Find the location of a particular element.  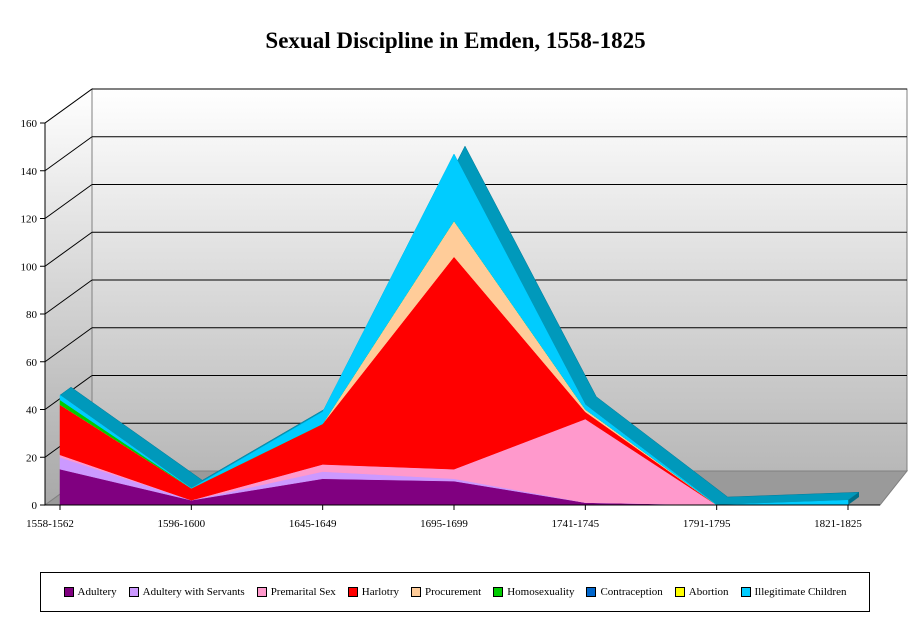

area-end-cap is located at coordinates (853, 498).